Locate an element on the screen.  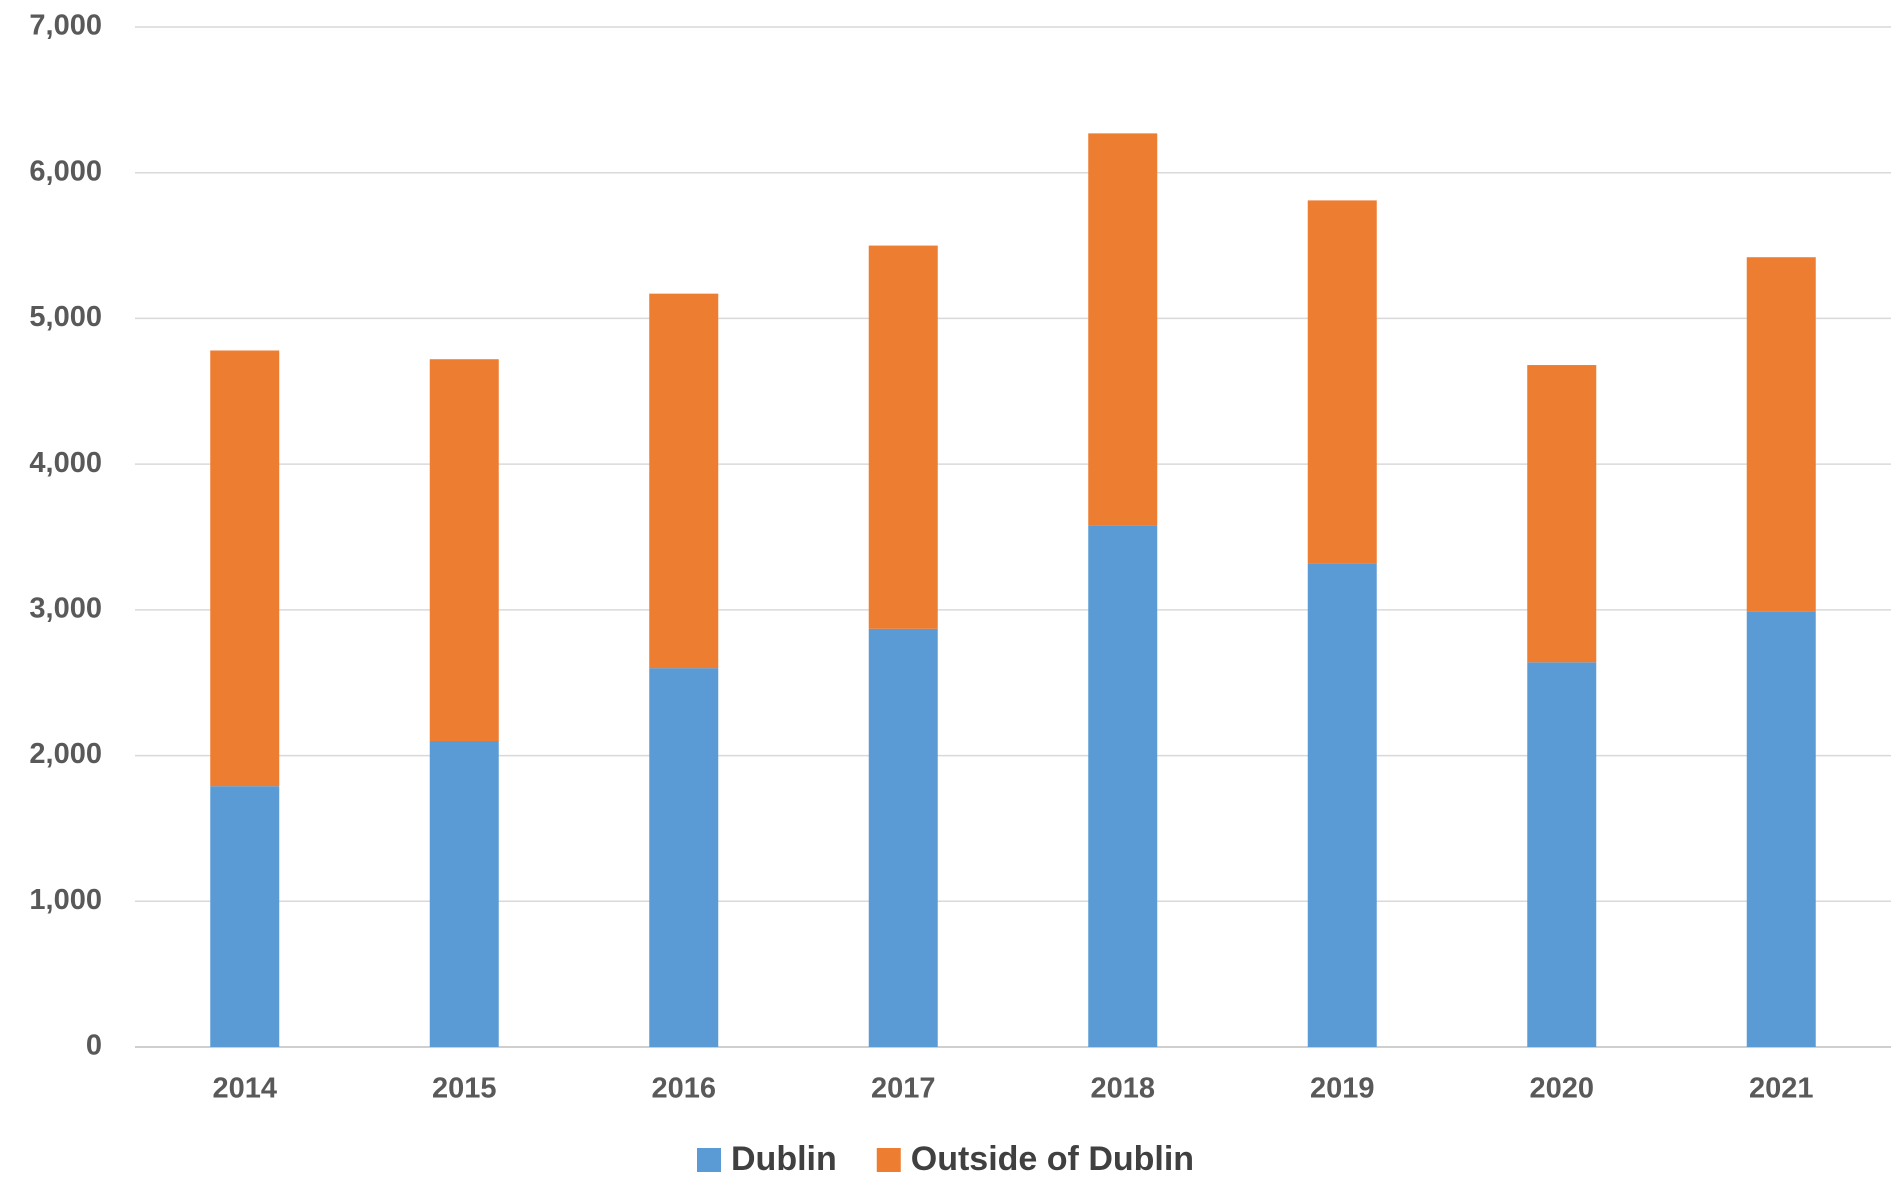
x-tick-label: 2015 is located at coordinates (464, 1089).